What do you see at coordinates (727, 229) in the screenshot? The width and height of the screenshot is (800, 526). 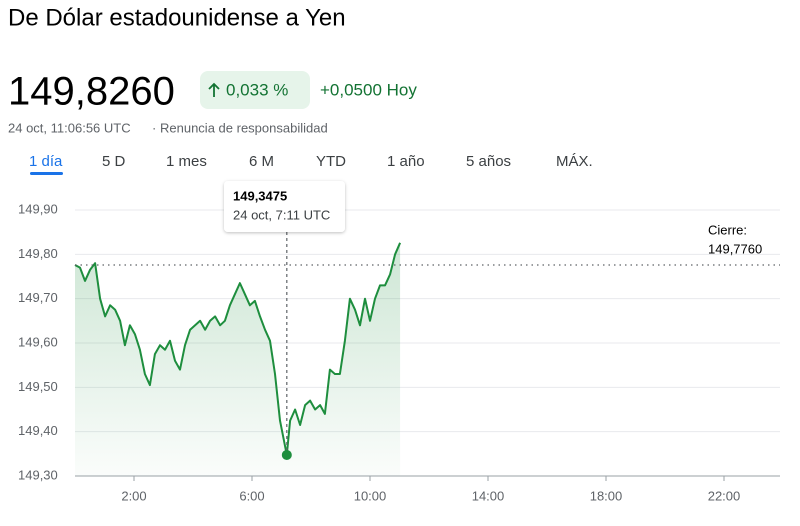 I see `close-title: Cierre:` at bounding box center [727, 229].